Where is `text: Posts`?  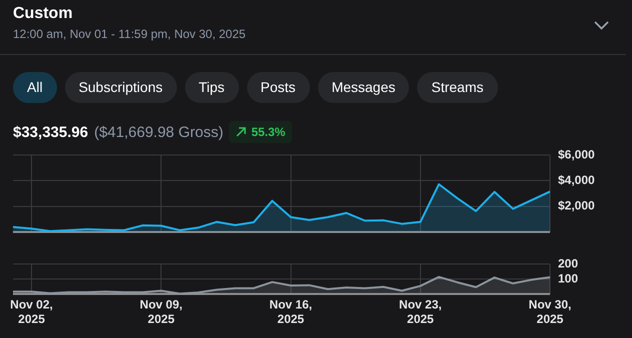
text: Posts is located at coordinates (278, 87).